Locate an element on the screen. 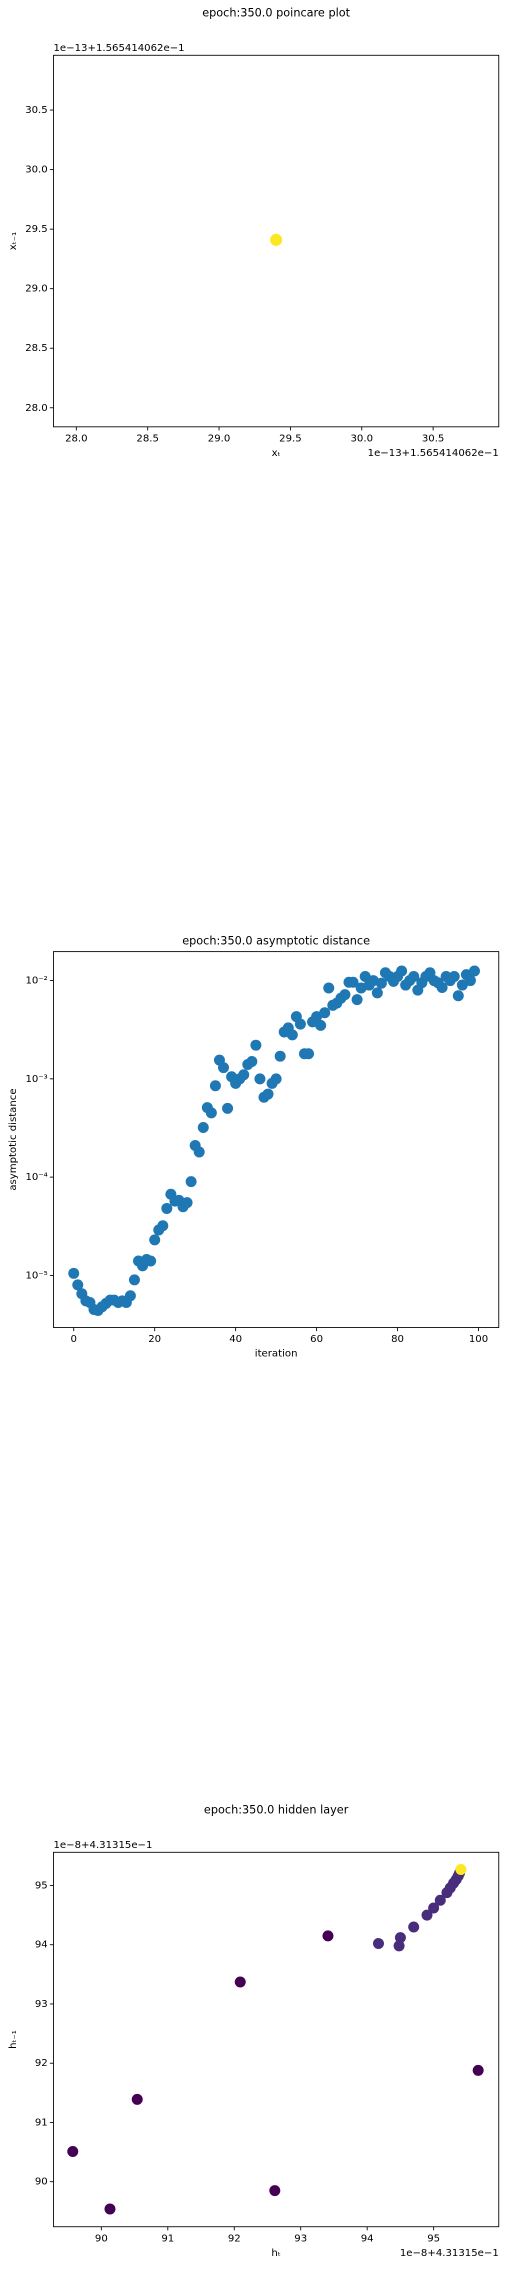 The image size is (506, 2269). x-axis-label: xₜ is located at coordinates (276, 453).